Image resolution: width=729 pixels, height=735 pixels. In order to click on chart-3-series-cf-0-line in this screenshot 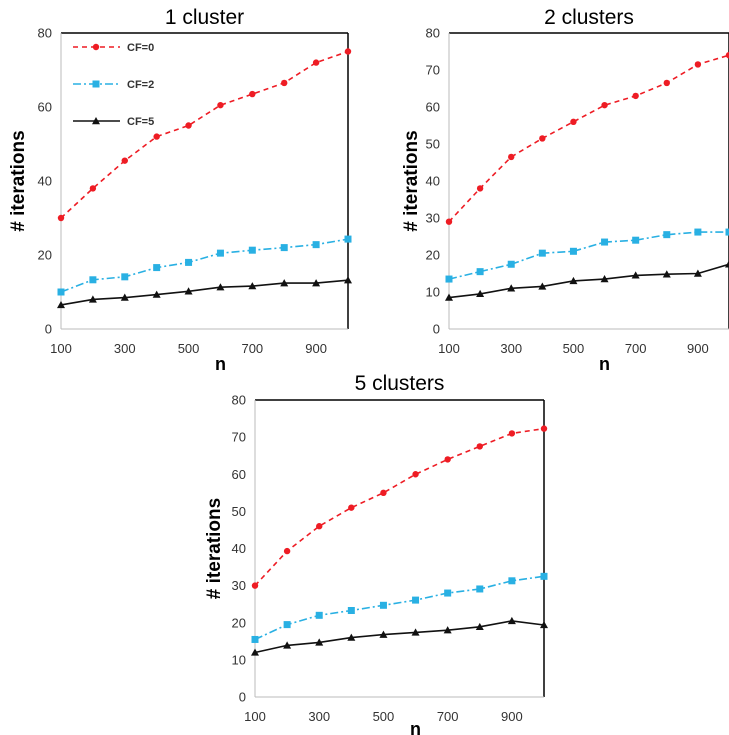, I will do `click(399, 507)`.